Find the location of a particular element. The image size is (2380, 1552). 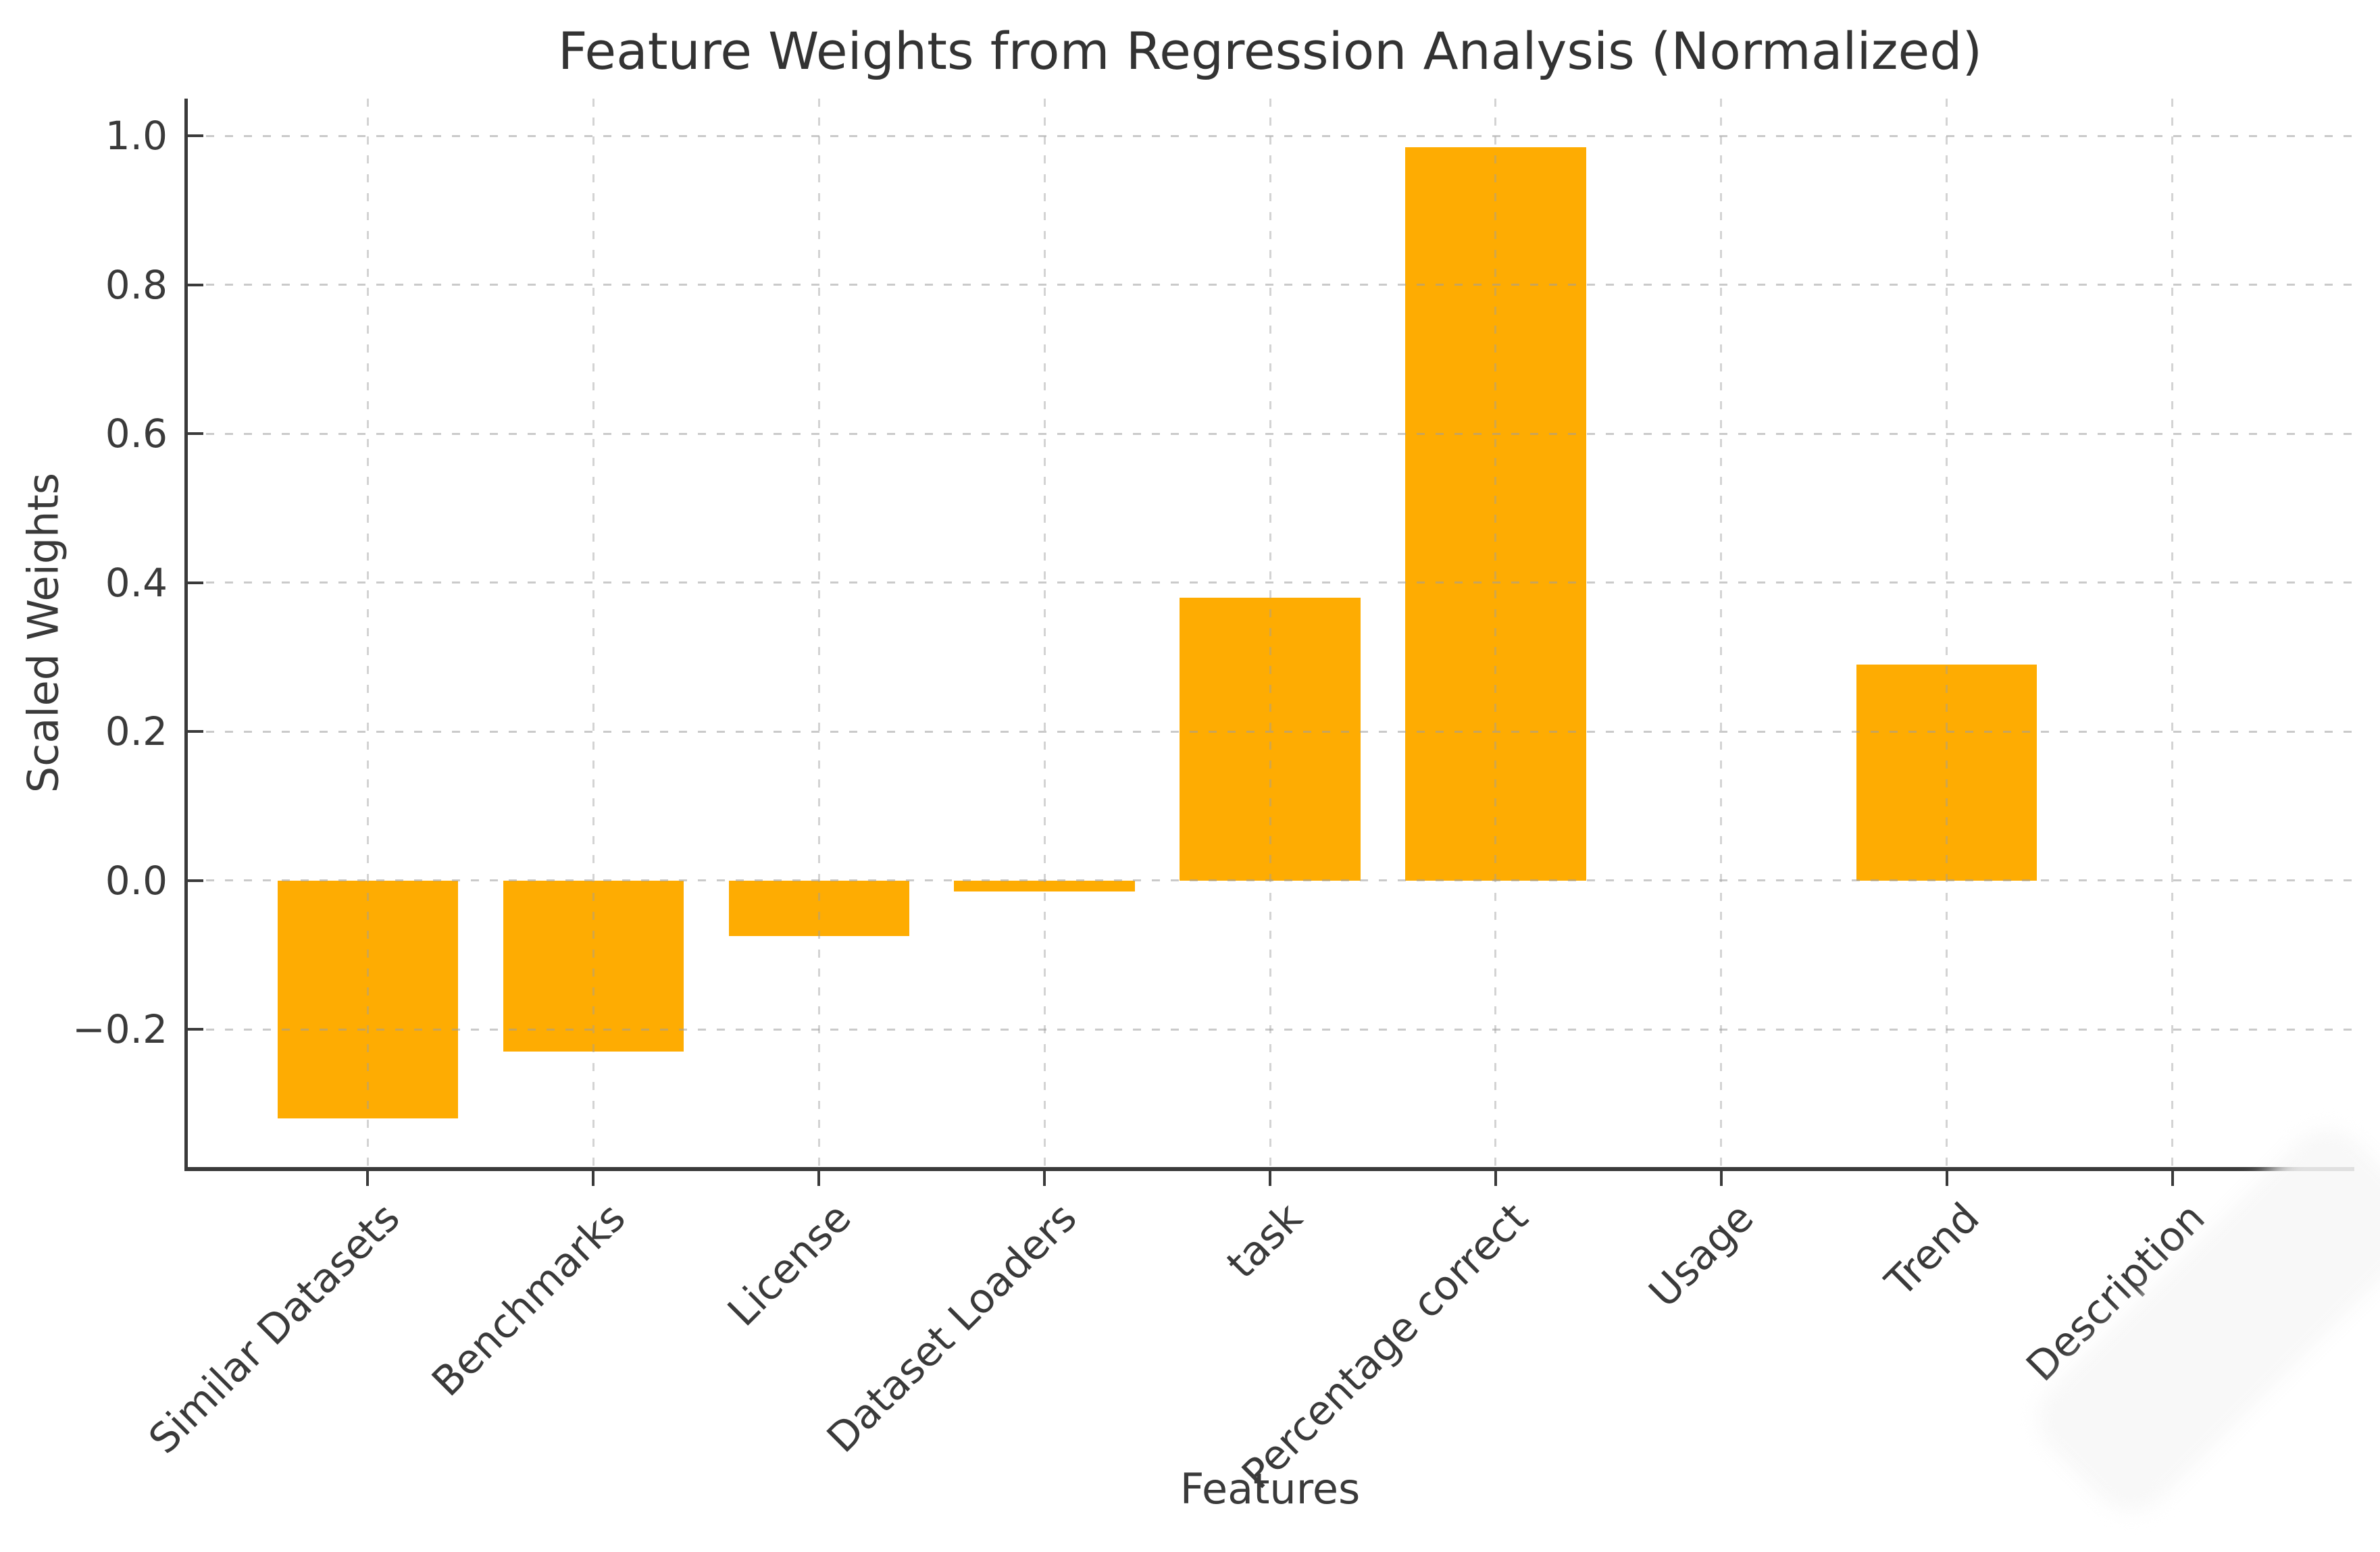

bar-benchmarks is located at coordinates (594, 966).